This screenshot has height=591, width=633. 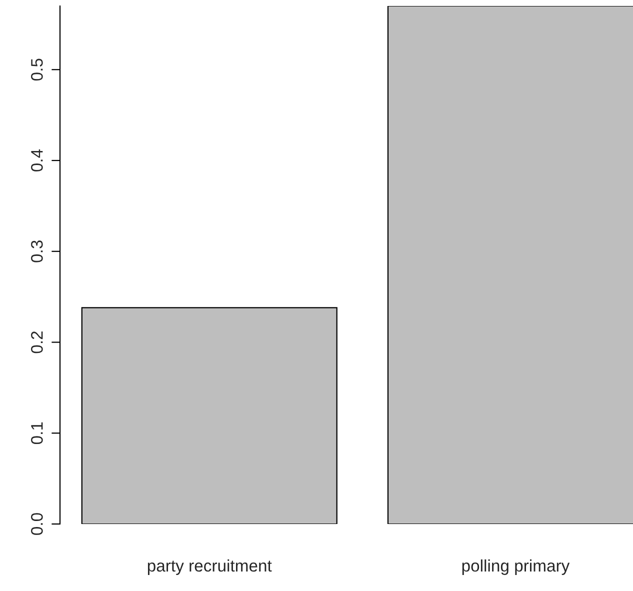 What do you see at coordinates (37, 342) in the screenshot?
I see `y-tick-label: 0.2` at bounding box center [37, 342].